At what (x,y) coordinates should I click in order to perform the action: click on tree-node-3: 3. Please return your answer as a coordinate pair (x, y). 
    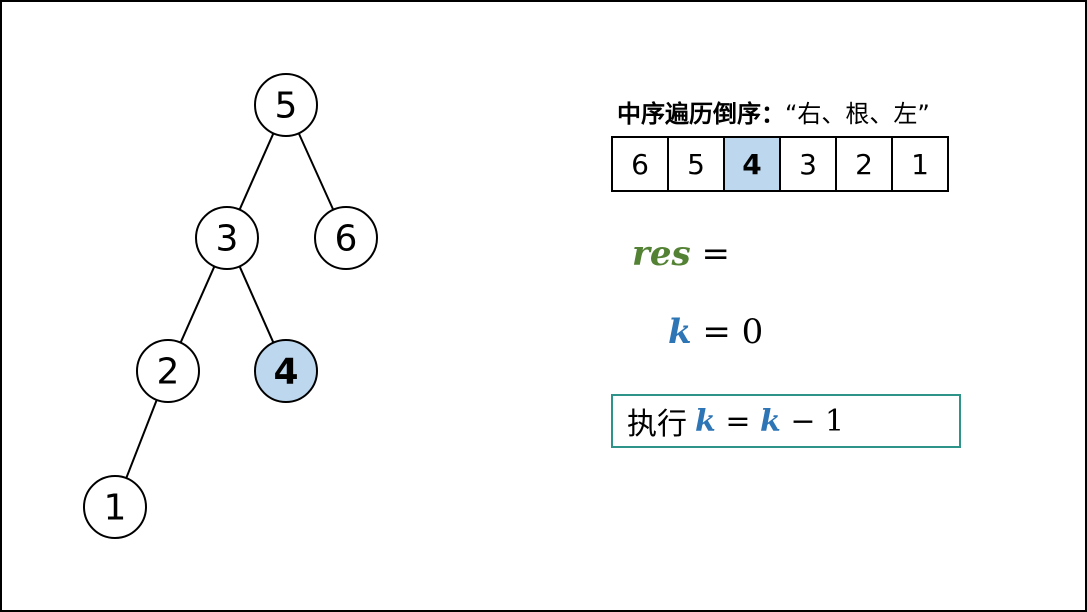
    Looking at the image, I should click on (227, 238).